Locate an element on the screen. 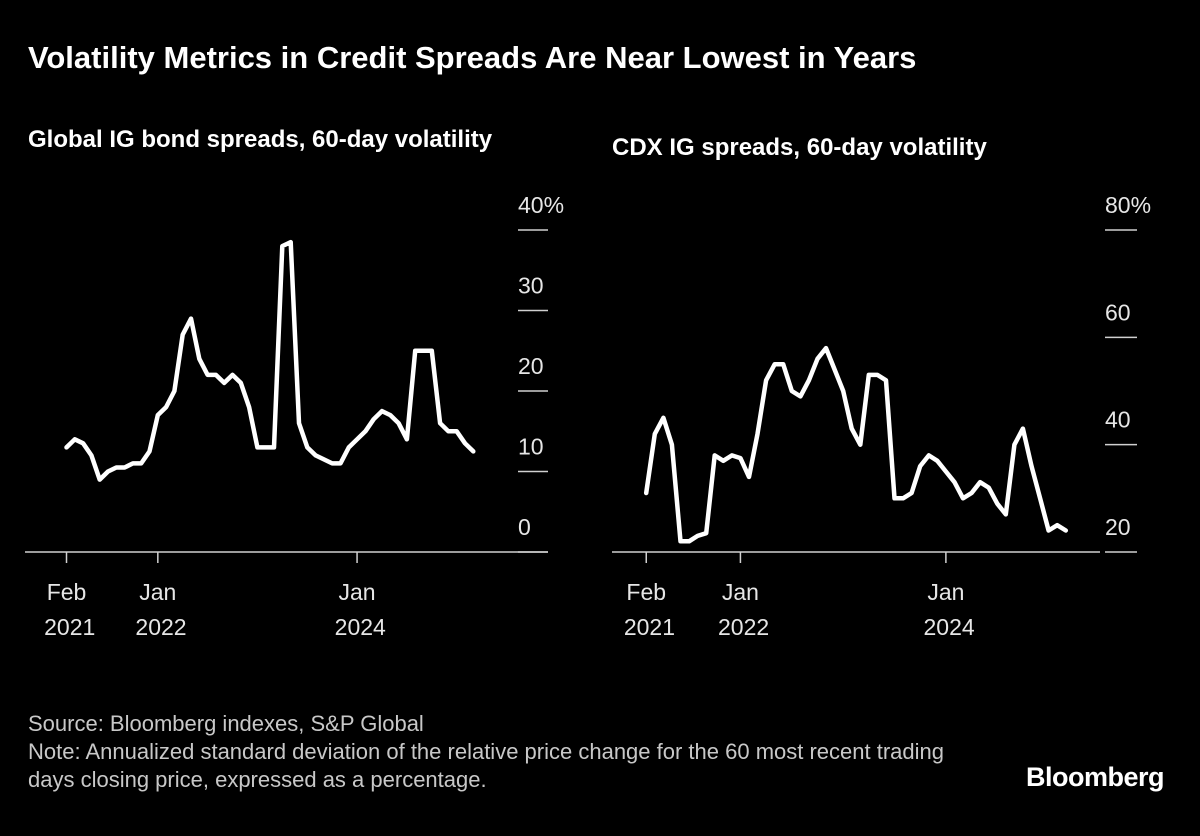 The width and height of the screenshot is (1200, 836). logo: Bloomberg is located at coordinates (1095, 777).